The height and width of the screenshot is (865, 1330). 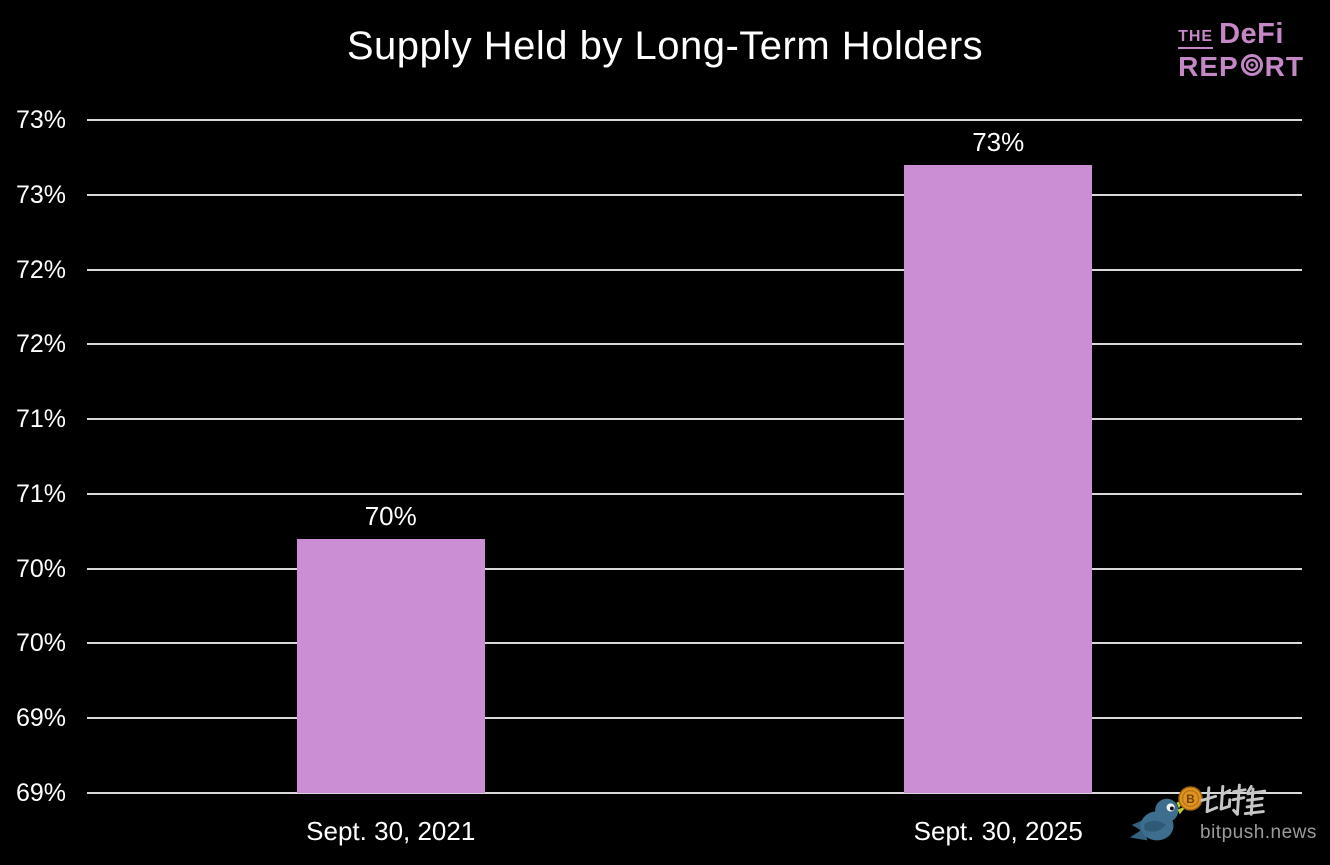 What do you see at coordinates (998, 831) in the screenshot?
I see `x-axis-category-label: Sept. 30, 2025` at bounding box center [998, 831].